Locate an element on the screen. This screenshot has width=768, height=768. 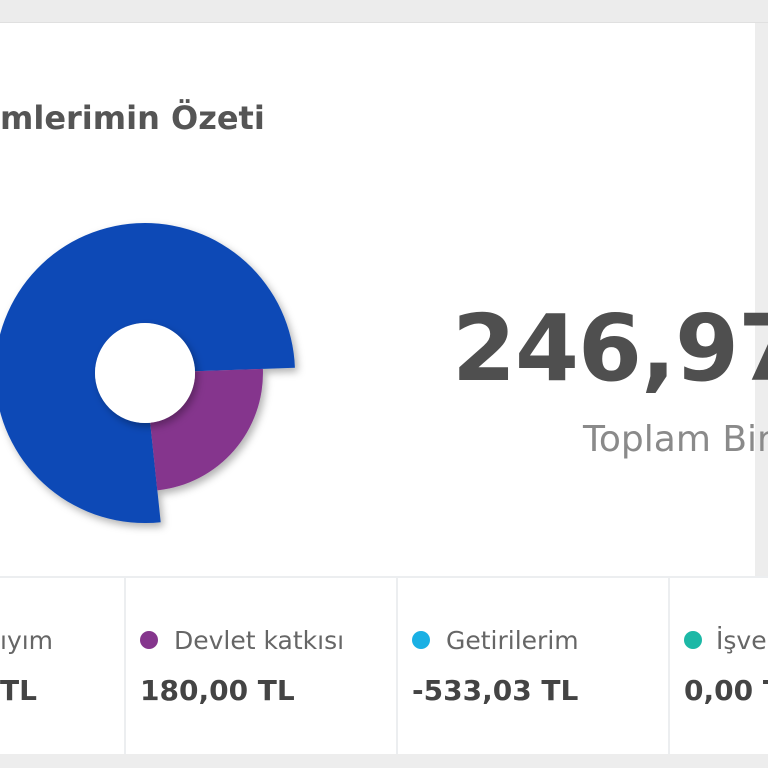
total-amount: 246,97 is located at coordinates (610, 348).